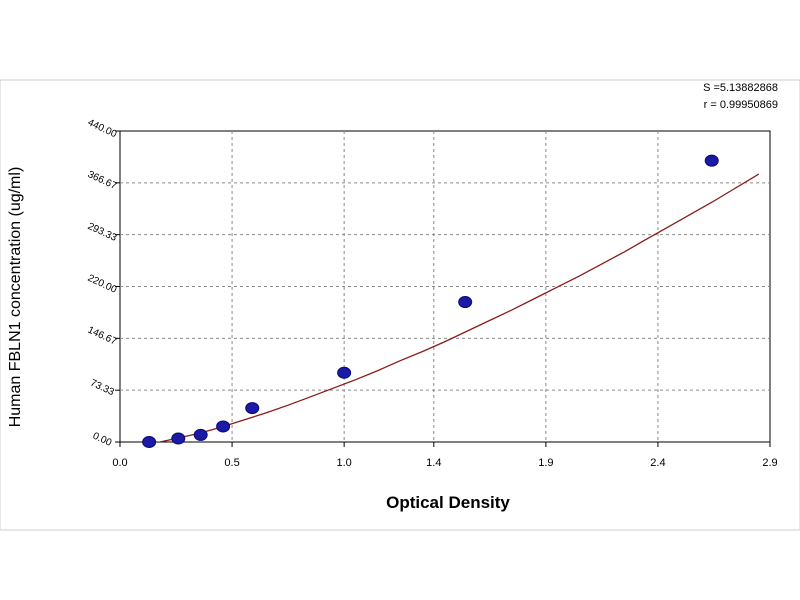 This screenshot has width=800, height=600. Describe the element at coordinates (231, 463) in the screenshot. I see `x-tick-label: 0.5` at that location.